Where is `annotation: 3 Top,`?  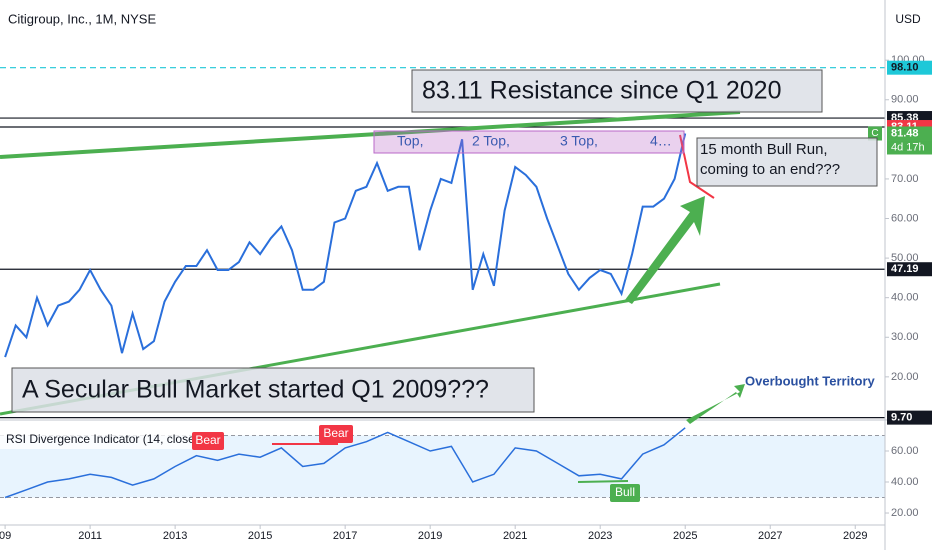 annotation: 3 Top, is located at coordinates (579, 141).